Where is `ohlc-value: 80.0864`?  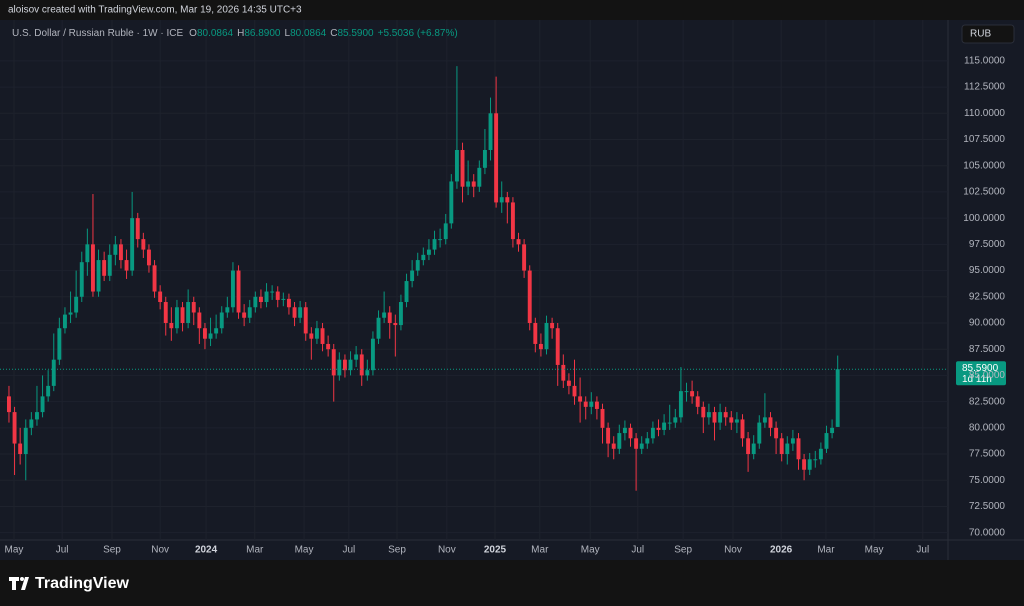
ohlc-value: 80.0864 is located at coordinates (215, 33).